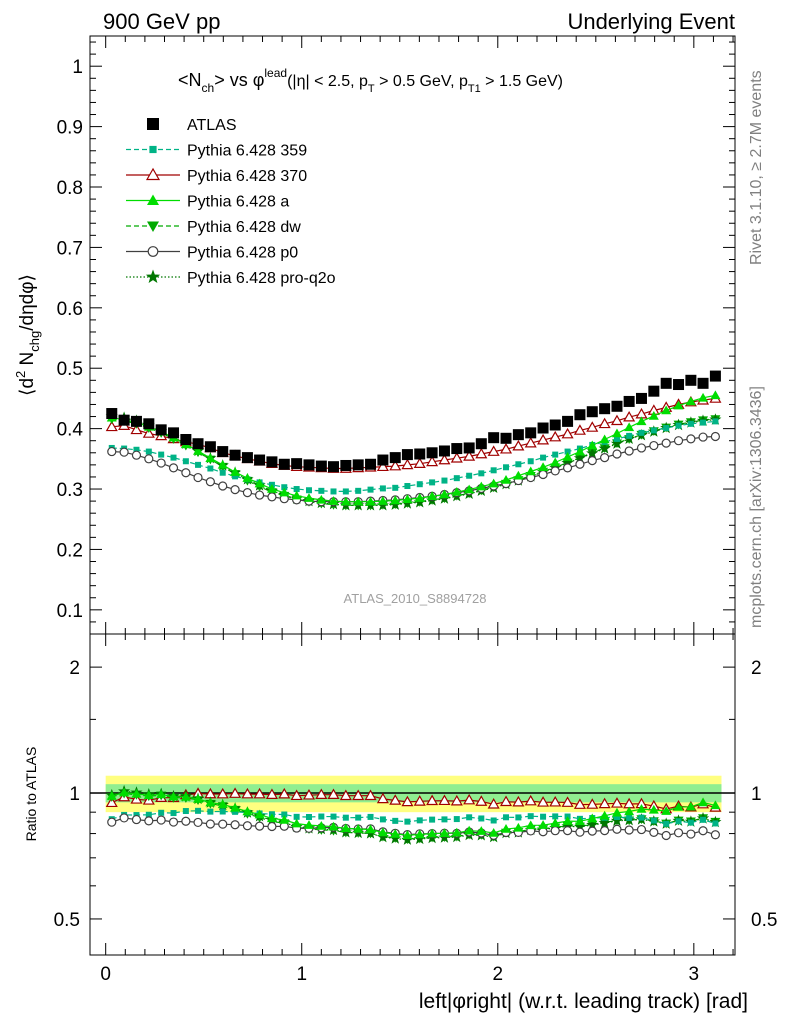  I want to click on legend-label: ATLAS, so click(212, 125).